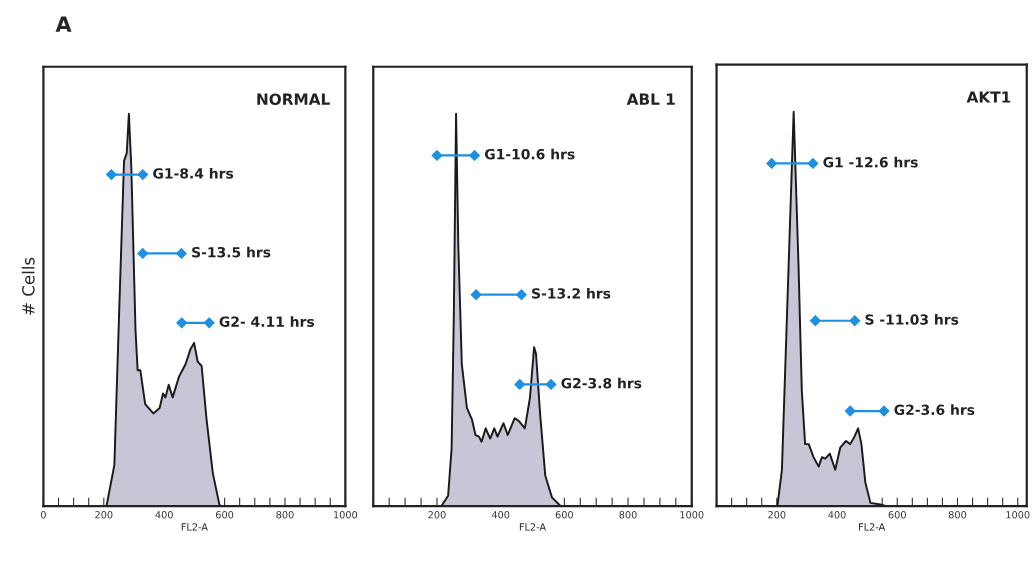 This screenshot has height=561, width=1034. I want to click on series-label: S -11.03 hrs, so click(912, 319).